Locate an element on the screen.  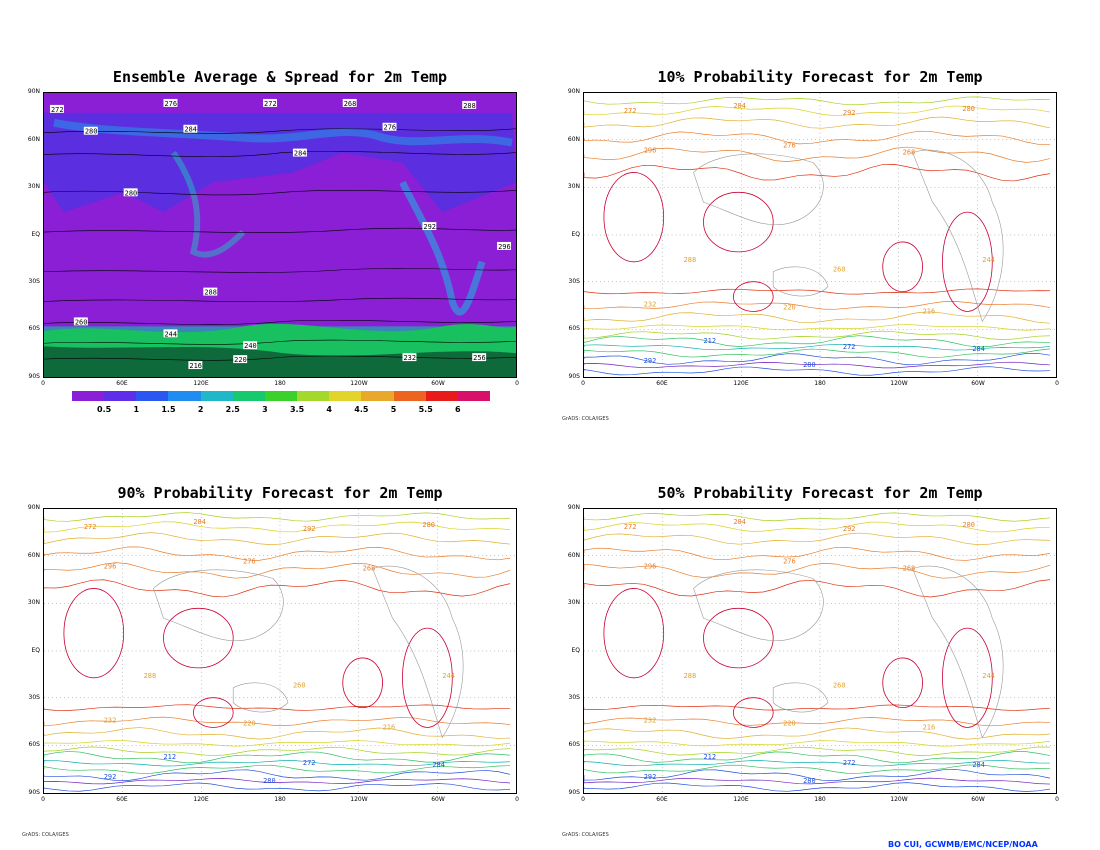
colorbar-label: 2 is located at coordinates (200, 409).